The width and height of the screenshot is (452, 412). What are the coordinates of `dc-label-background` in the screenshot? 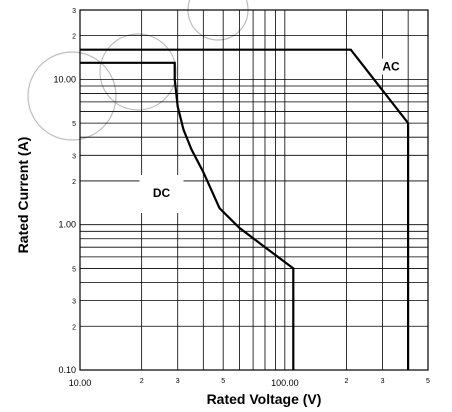 It's located at (161, 194).